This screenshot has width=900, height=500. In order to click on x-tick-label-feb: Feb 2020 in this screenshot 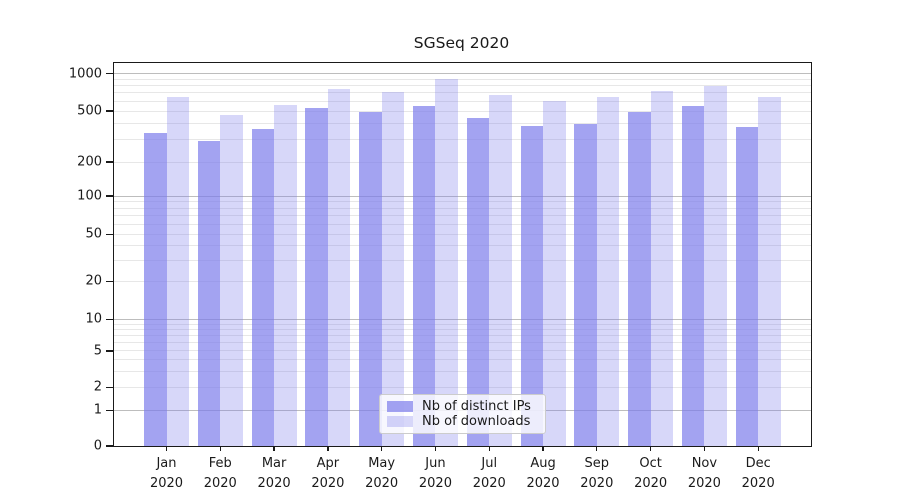, I will do `click(220, 473)`.